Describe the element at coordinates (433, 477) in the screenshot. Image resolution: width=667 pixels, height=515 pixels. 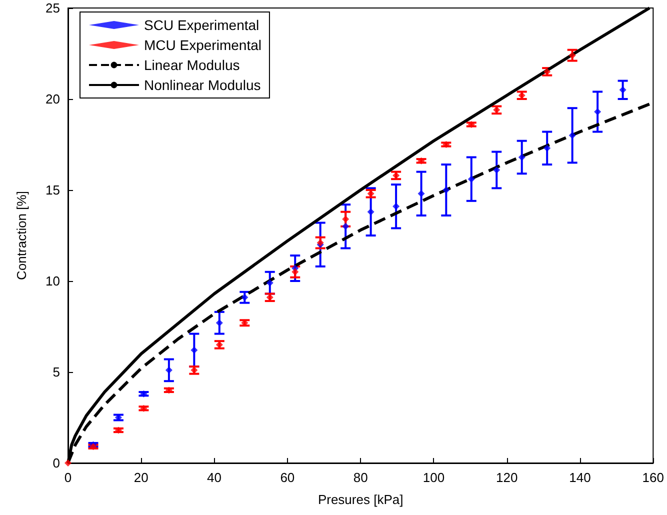
I see `x-tick-label: 100` at that location.